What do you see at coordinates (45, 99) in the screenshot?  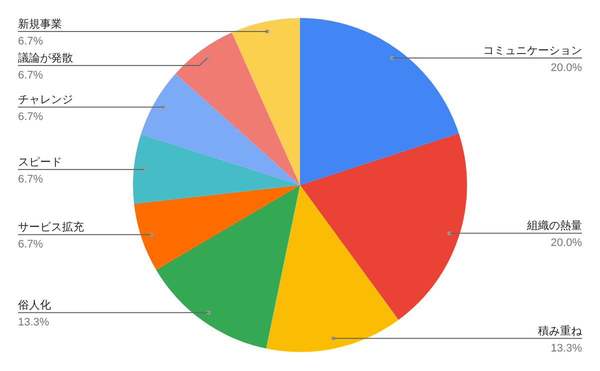 I see `slice-label: チャレンジ` at bounding box center [45, 99].